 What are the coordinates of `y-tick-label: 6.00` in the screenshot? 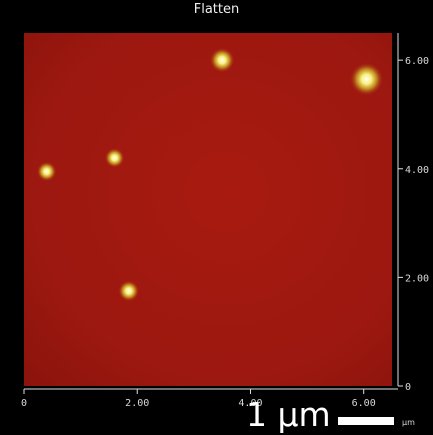 It's located at (417, 61).